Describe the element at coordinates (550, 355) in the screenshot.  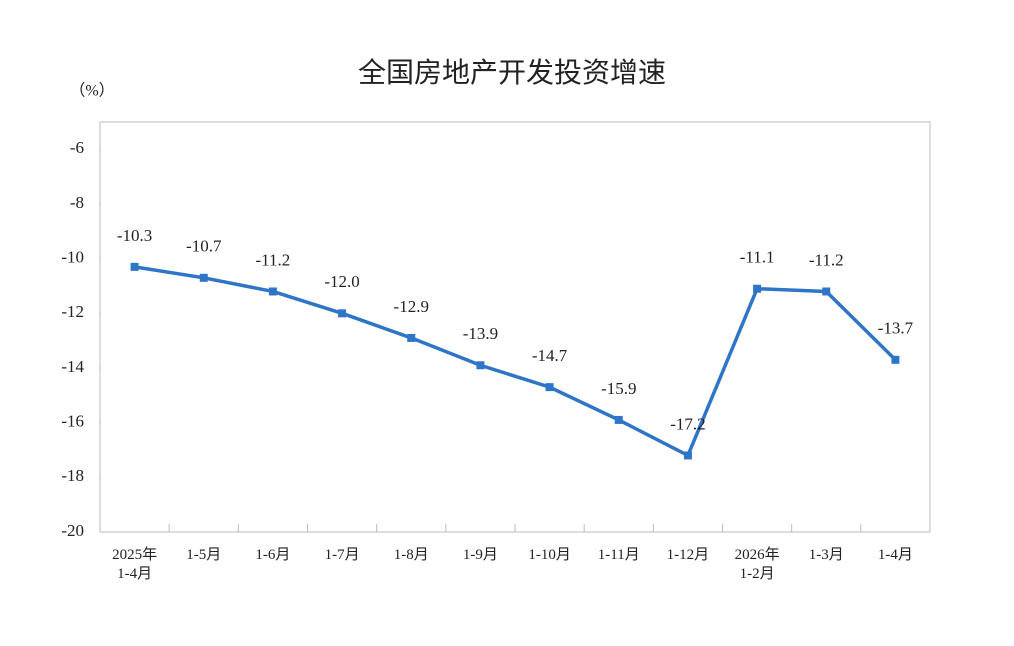
I see `data-label: -14.7` at that location.